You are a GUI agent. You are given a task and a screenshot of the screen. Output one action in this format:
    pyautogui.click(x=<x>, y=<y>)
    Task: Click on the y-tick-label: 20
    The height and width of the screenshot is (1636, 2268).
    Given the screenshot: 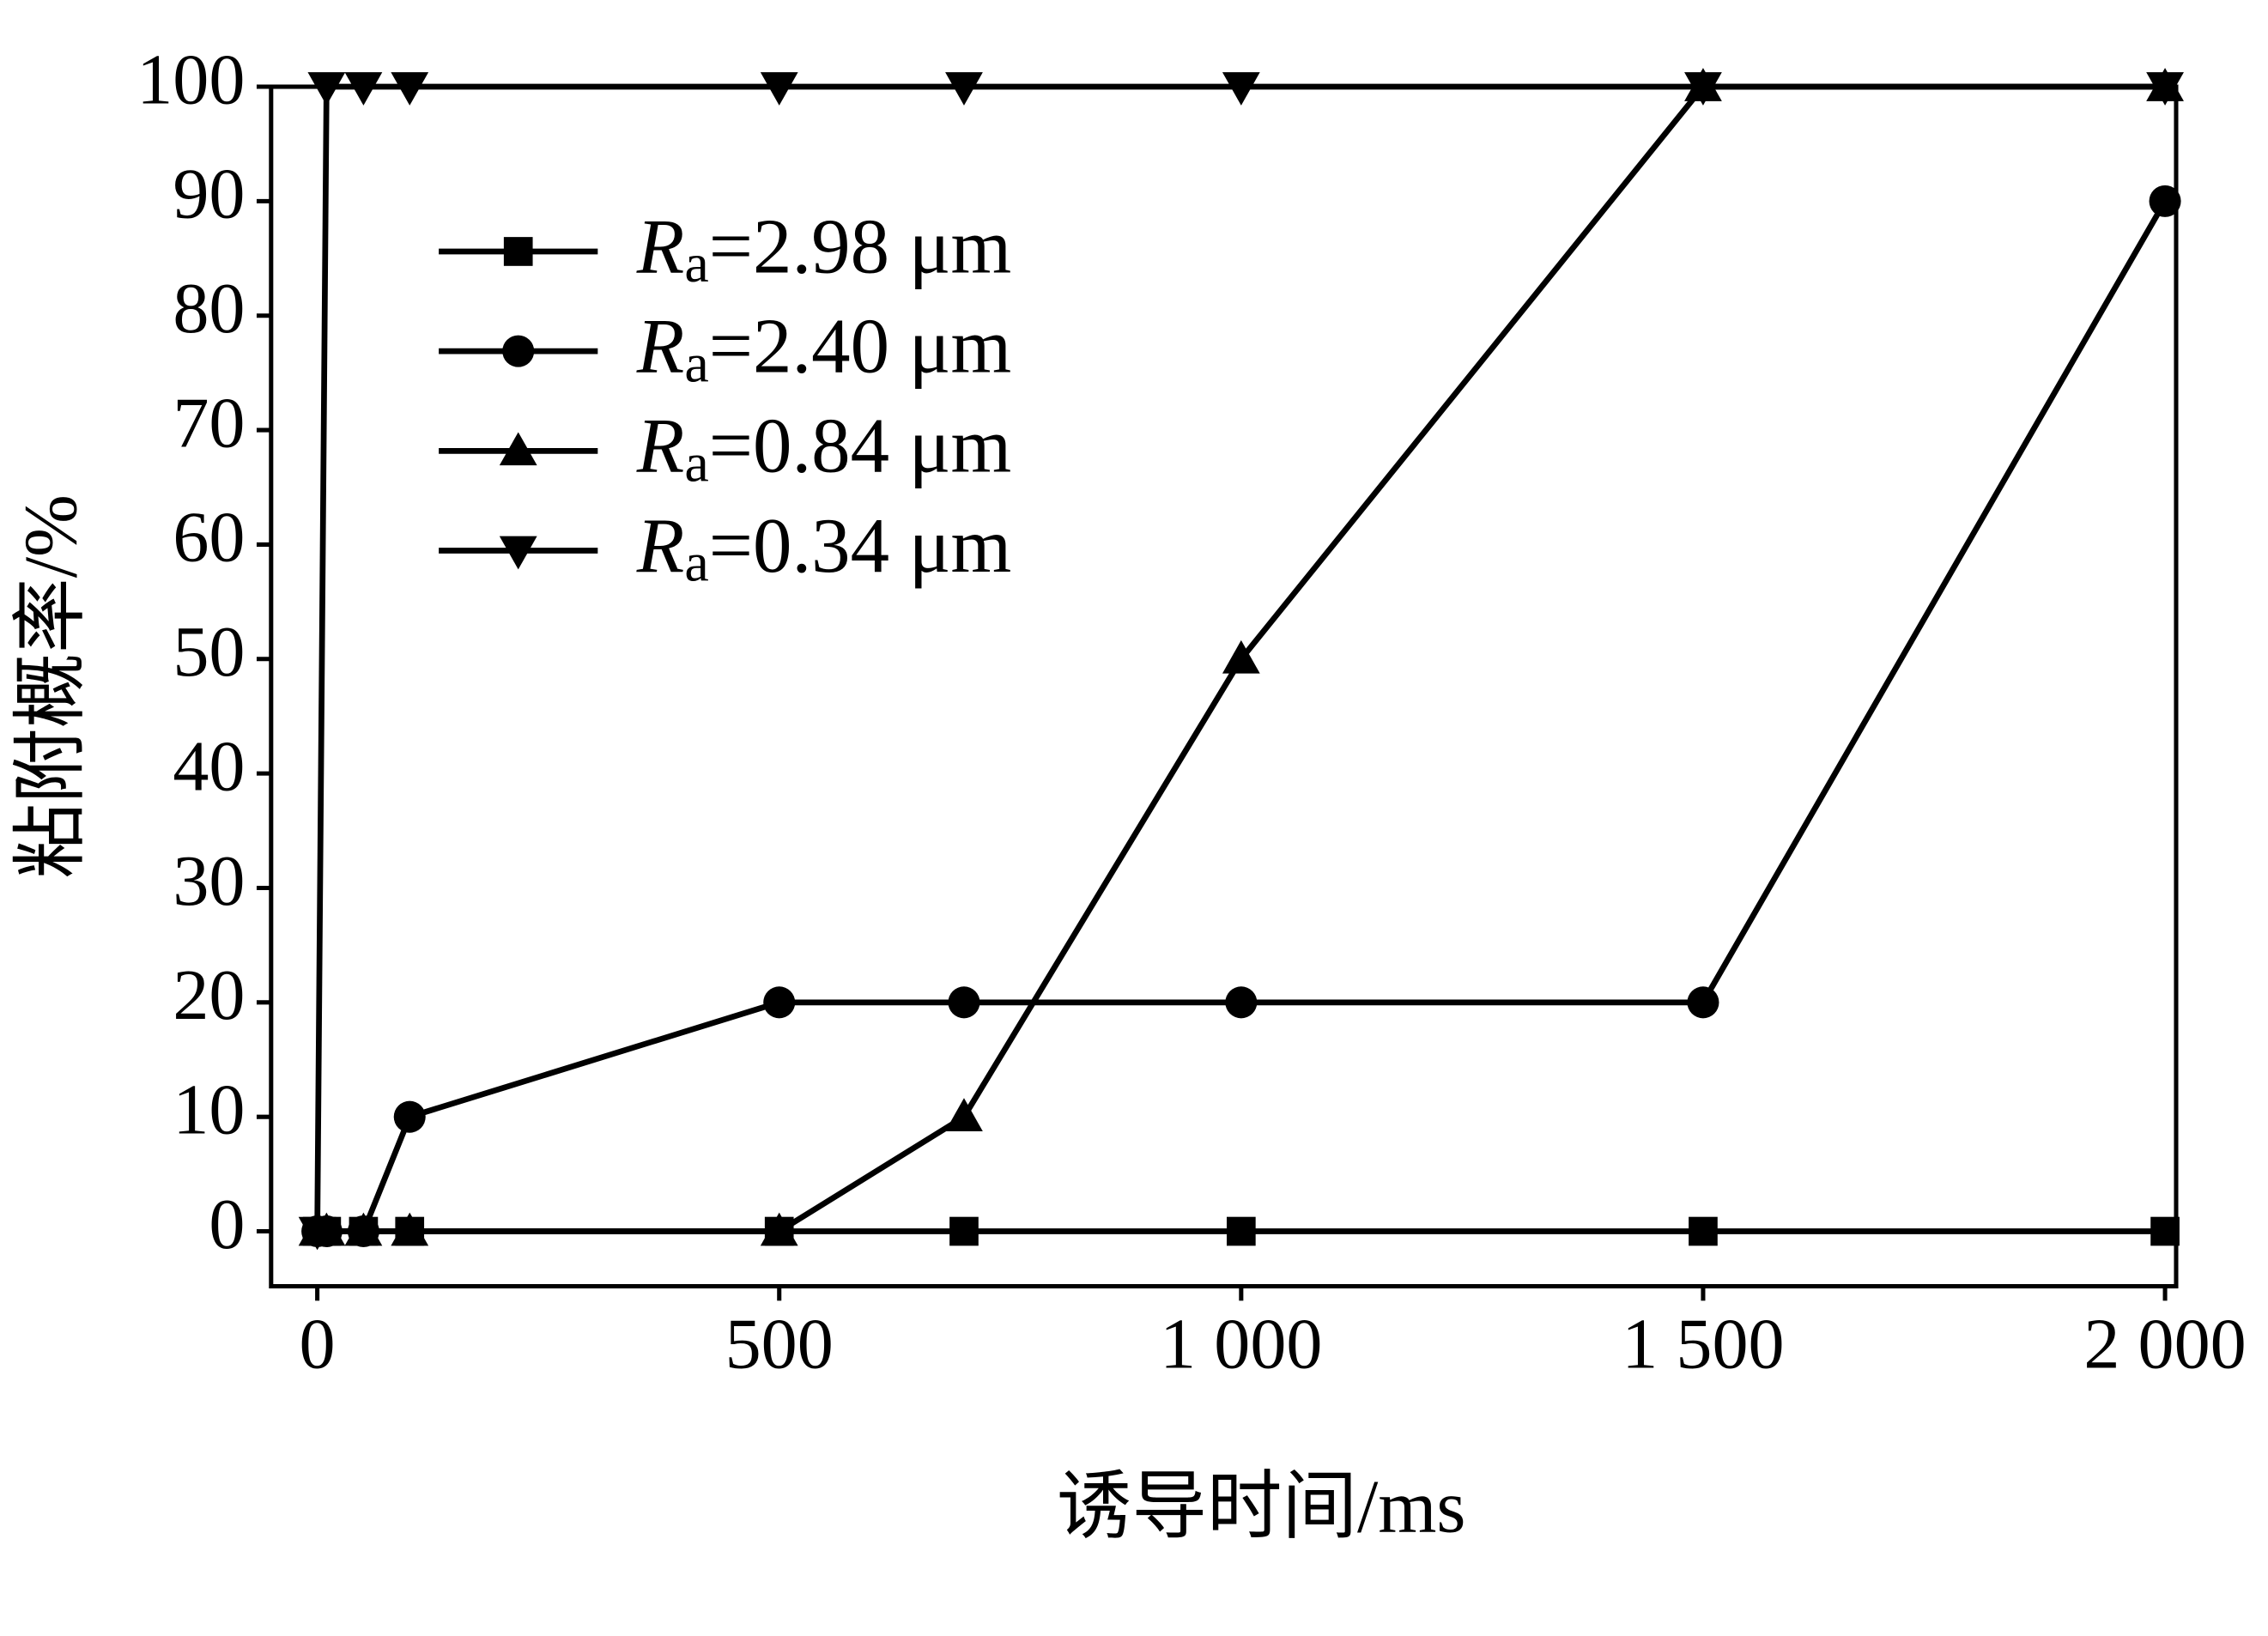 What is the action you would take?
    pyautogui.click(x=209, y=995)
    